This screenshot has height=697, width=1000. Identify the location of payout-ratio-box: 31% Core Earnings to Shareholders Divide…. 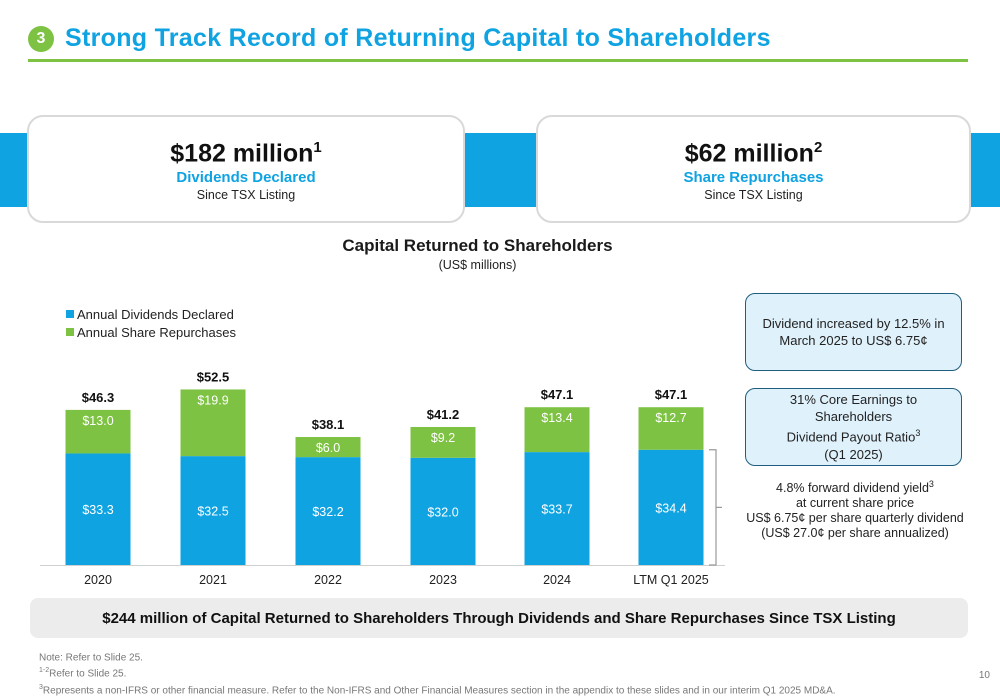
(853, 427).